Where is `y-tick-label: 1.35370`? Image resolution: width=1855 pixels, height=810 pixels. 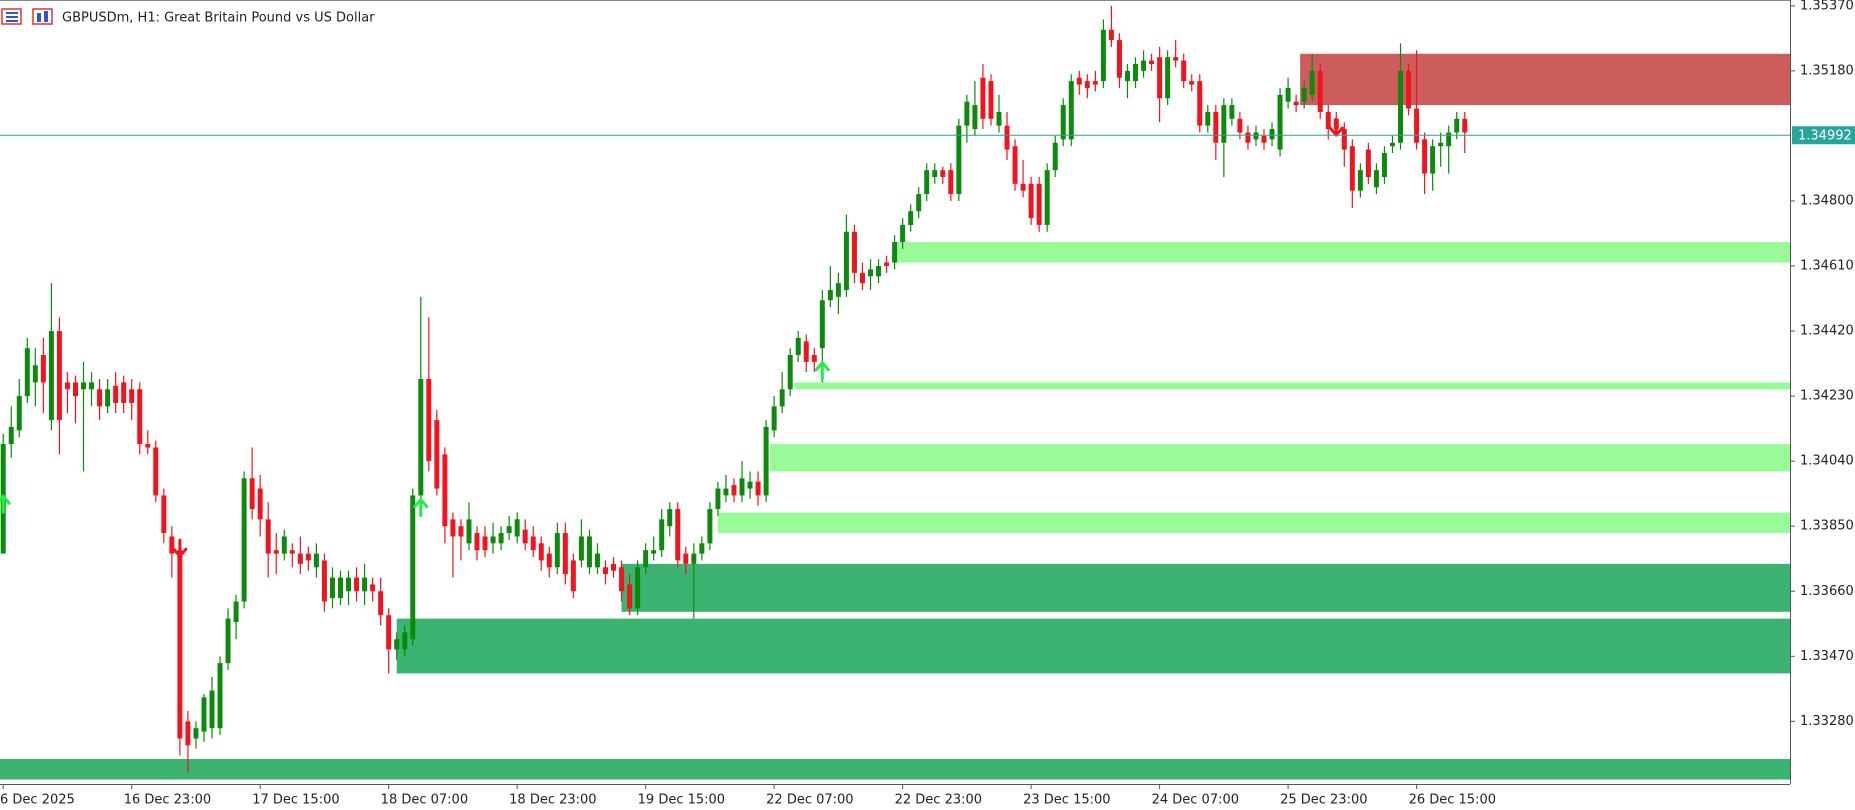
y-tick-label: 1.35370 is located at coordinates (1827, 6).